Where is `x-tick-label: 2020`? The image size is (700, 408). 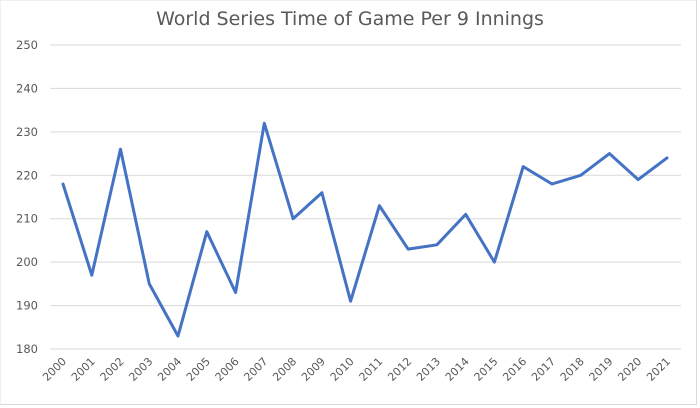 x-tick-label: 2020 is located at coordinates (629, 369).